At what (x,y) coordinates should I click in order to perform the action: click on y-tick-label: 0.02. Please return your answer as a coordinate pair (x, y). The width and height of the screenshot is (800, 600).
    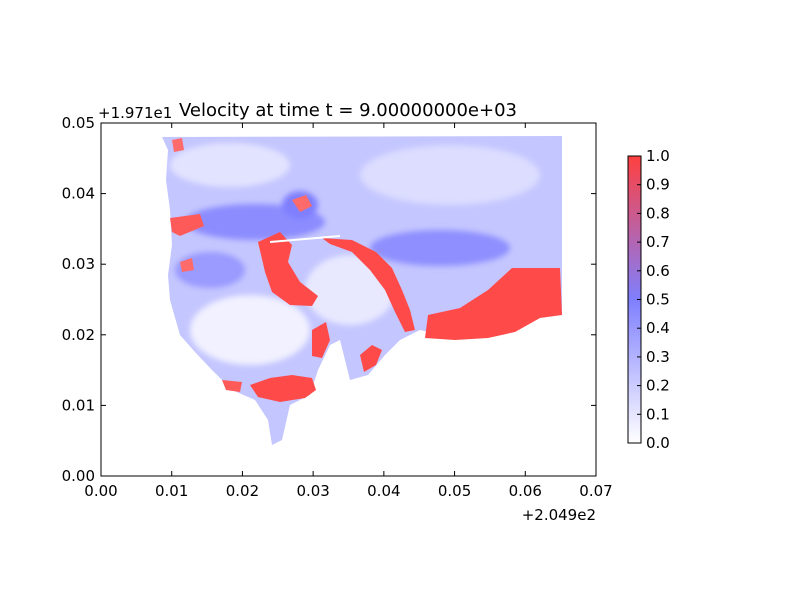
    Looking at the image, I should click on (78, 335).